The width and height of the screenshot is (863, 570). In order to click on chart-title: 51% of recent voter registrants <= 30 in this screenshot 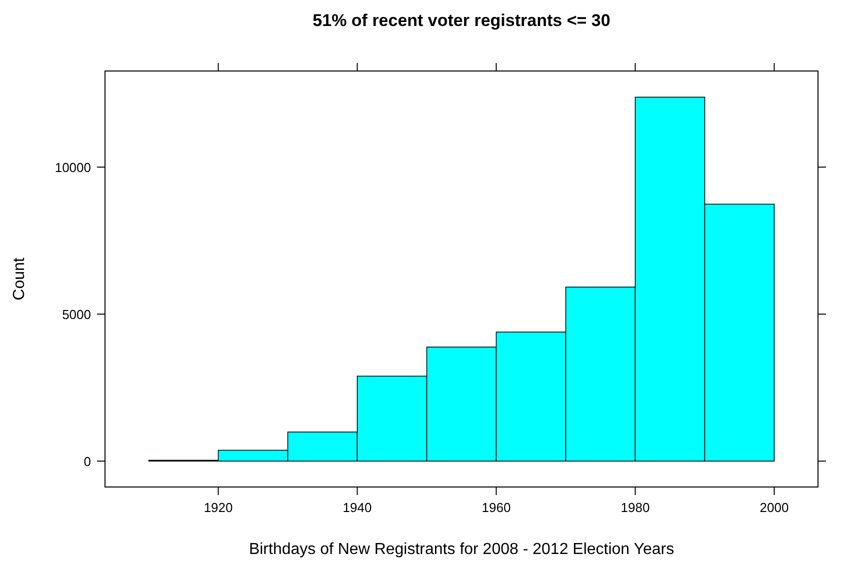, I will do `click(461, 20)`.